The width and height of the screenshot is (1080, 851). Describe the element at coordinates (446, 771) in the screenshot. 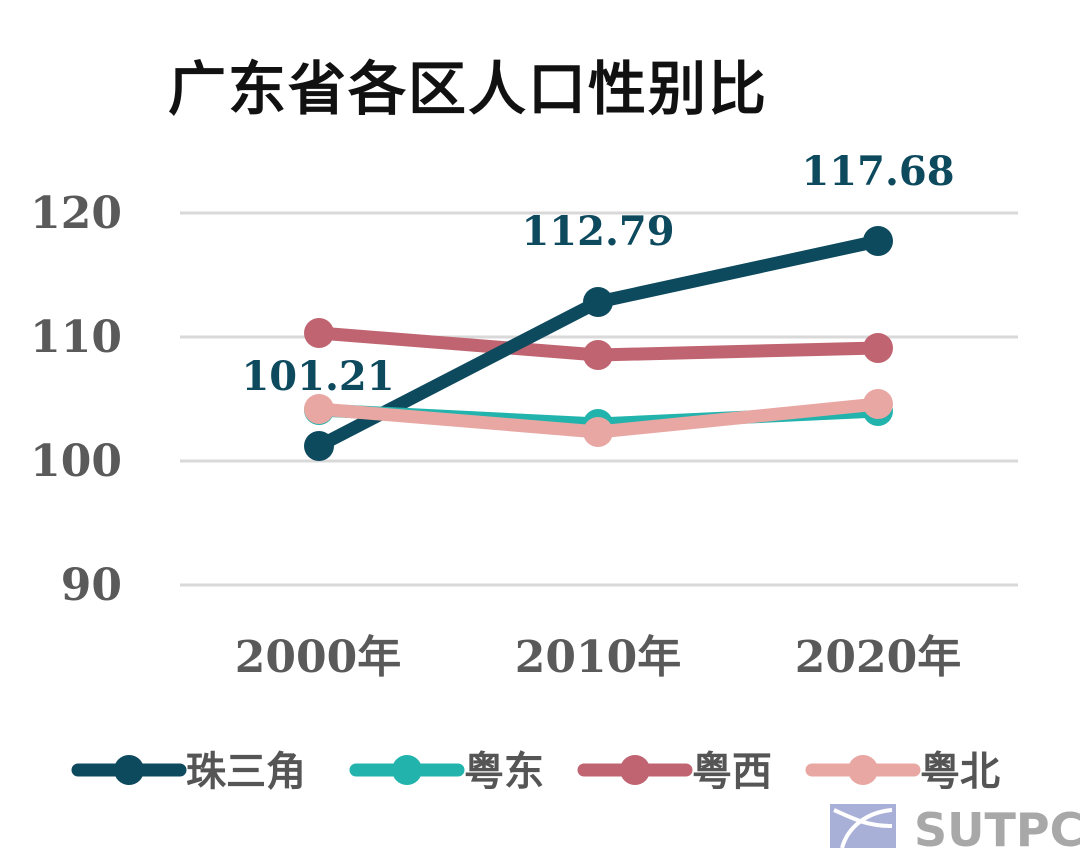

I see `legend-item-yuedong: 粤东` at that location.